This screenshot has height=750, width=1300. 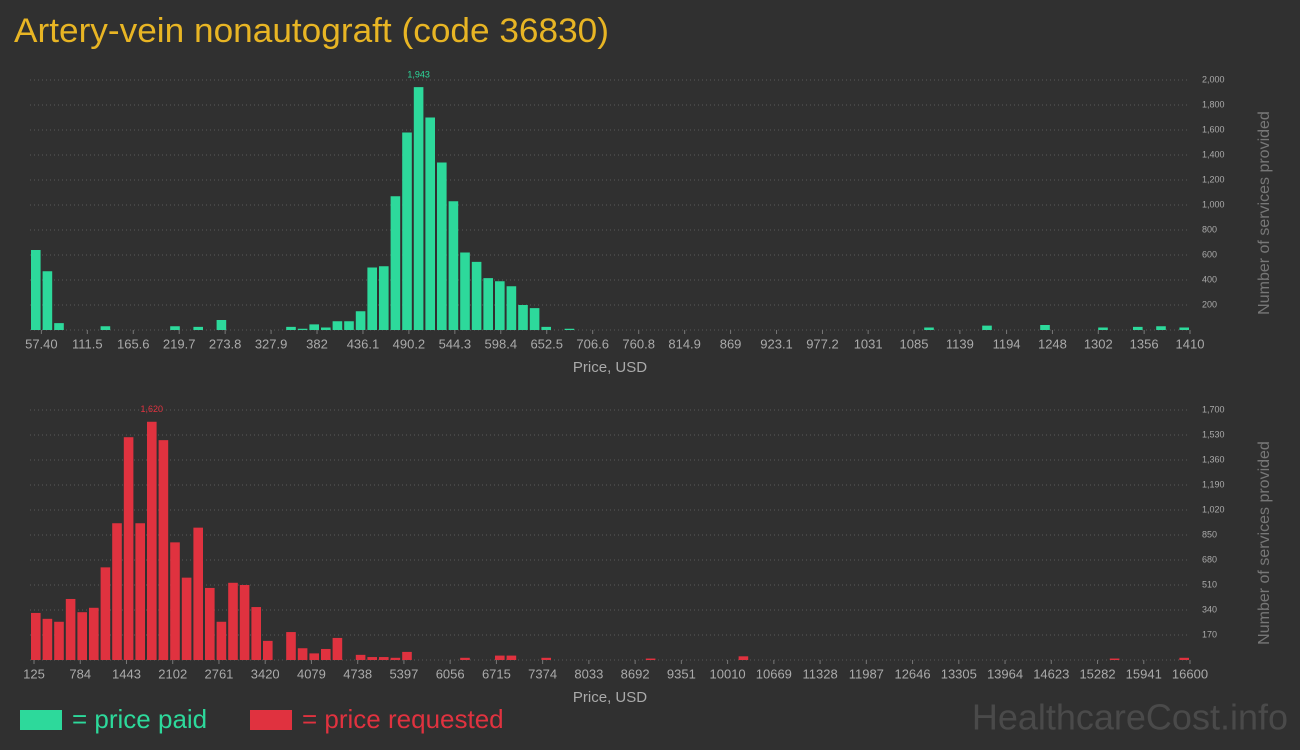 What do you see at coordinates (960, 343) in the screenshot?
I see `x-tick-label: 1139` at bounding box center [960, 343].